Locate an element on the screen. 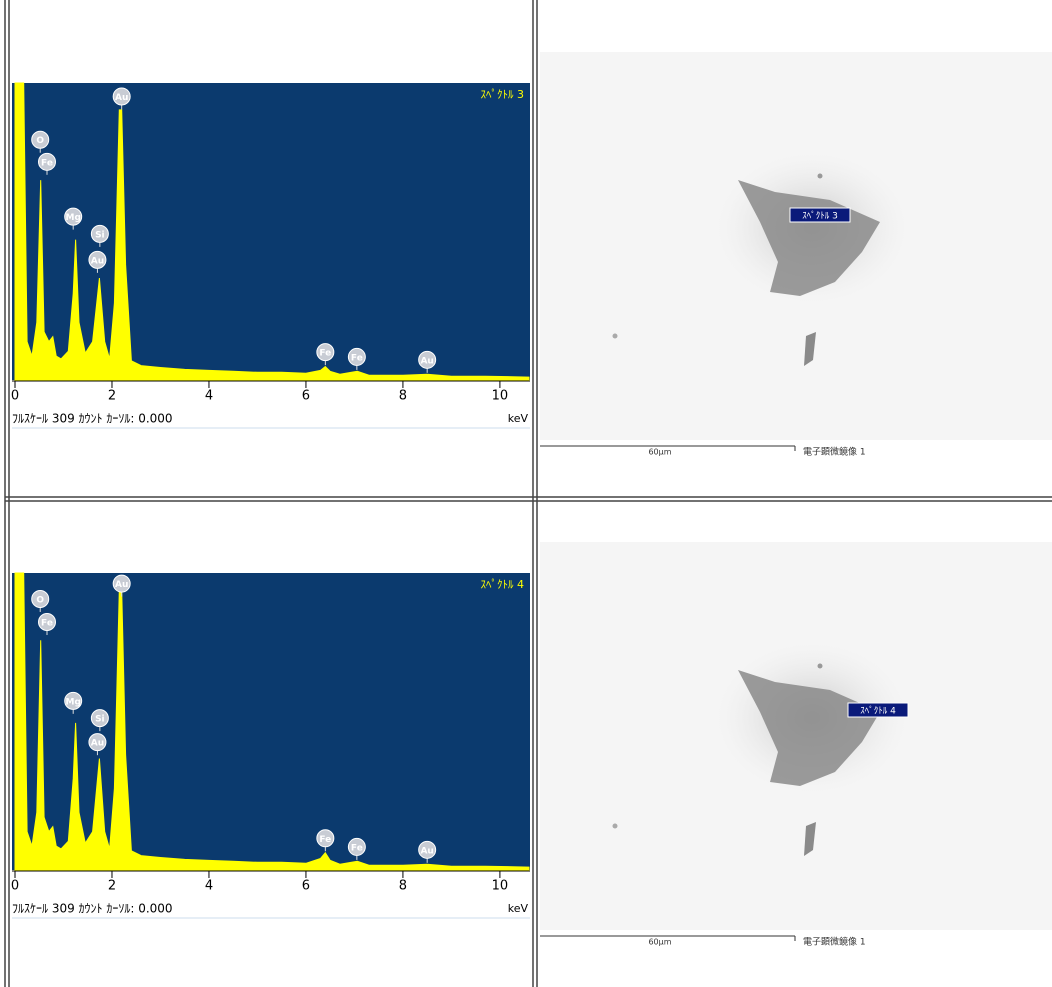  particle is located at coordinates (809, 728).